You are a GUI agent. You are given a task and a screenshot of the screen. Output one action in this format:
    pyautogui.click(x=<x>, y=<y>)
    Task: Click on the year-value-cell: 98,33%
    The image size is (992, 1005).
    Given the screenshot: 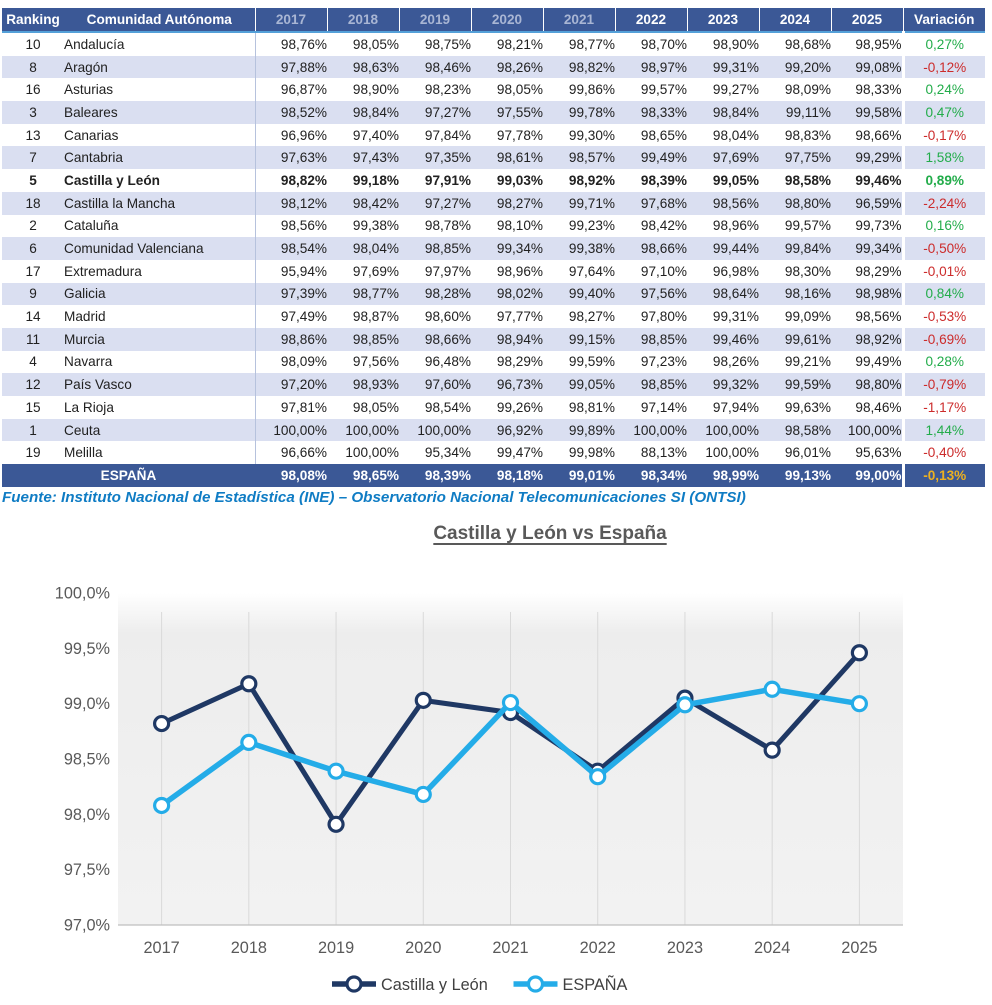 What is the action you would take?
    pyautogui.click(x=651, y=112)
    